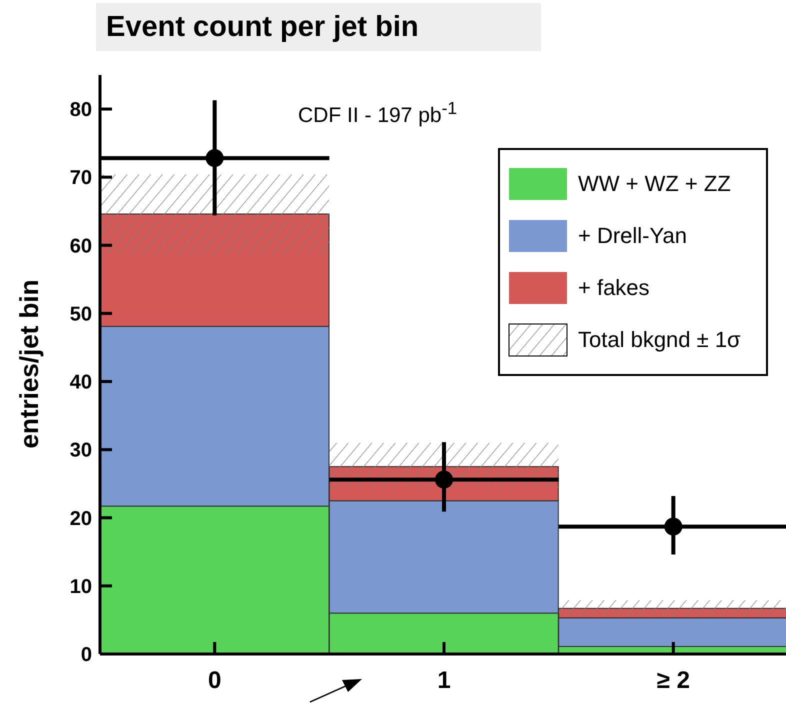 The image size is (786, 703). Describe the element at coordinates (81, 519) in the screenshot. I see `y-tick-label: 20` at that location.